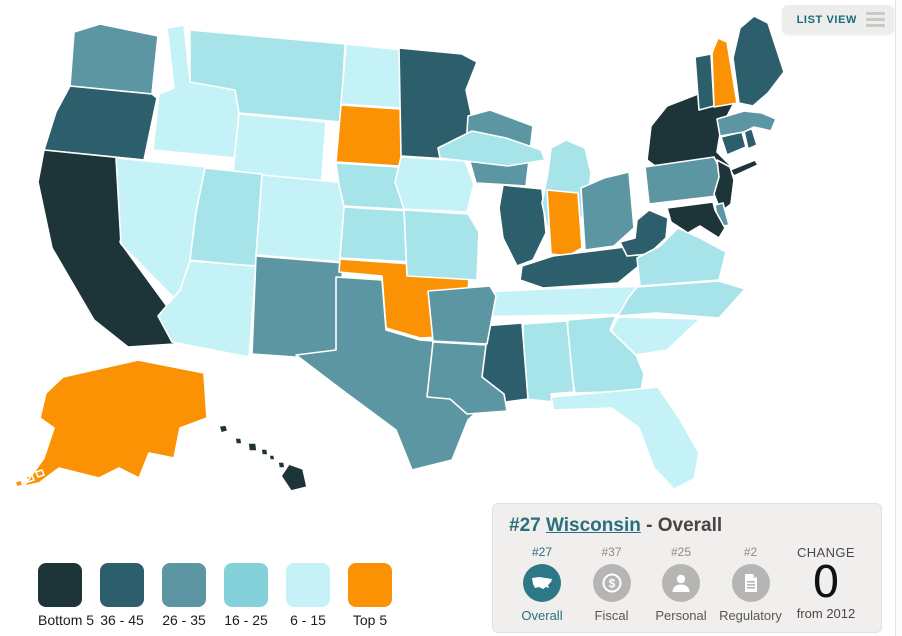 The height and width of the screenshot is (636, 902). Describe the element at coordinates (434, 184) in the screenshot. I see `state-ia` at that location.